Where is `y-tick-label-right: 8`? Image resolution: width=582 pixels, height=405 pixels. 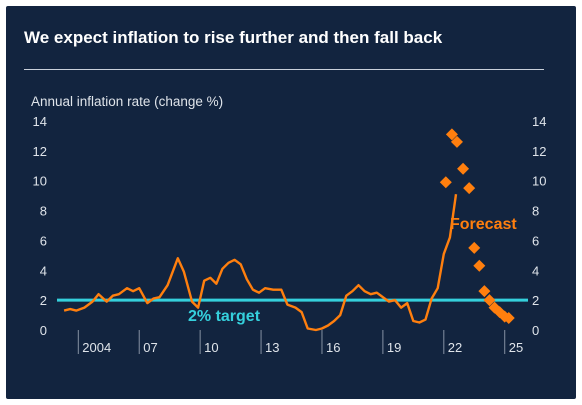 y-tick-label-right: 8 is located at coordinates (535, 211).